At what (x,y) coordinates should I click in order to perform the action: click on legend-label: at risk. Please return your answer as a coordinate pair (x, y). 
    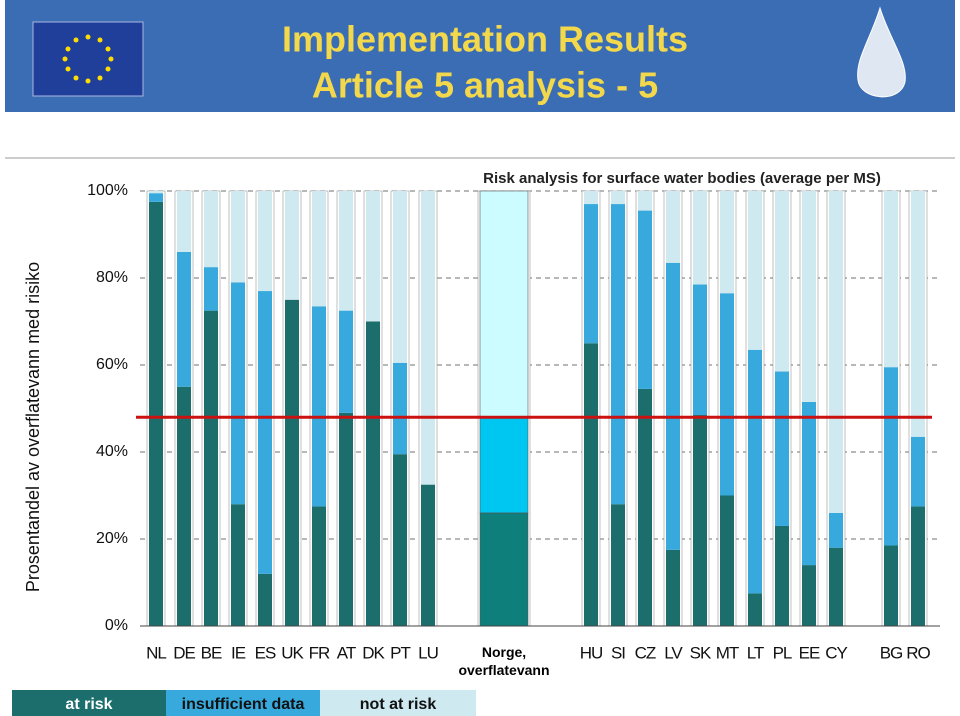
    Looking at the image, I should click on (88, 704).